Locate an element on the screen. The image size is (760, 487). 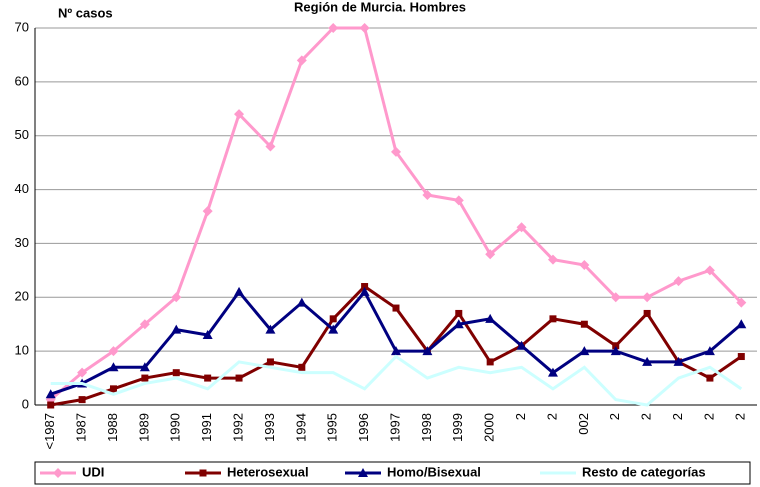
x-tick-label: 1999 is located at coordinates (457, 427).